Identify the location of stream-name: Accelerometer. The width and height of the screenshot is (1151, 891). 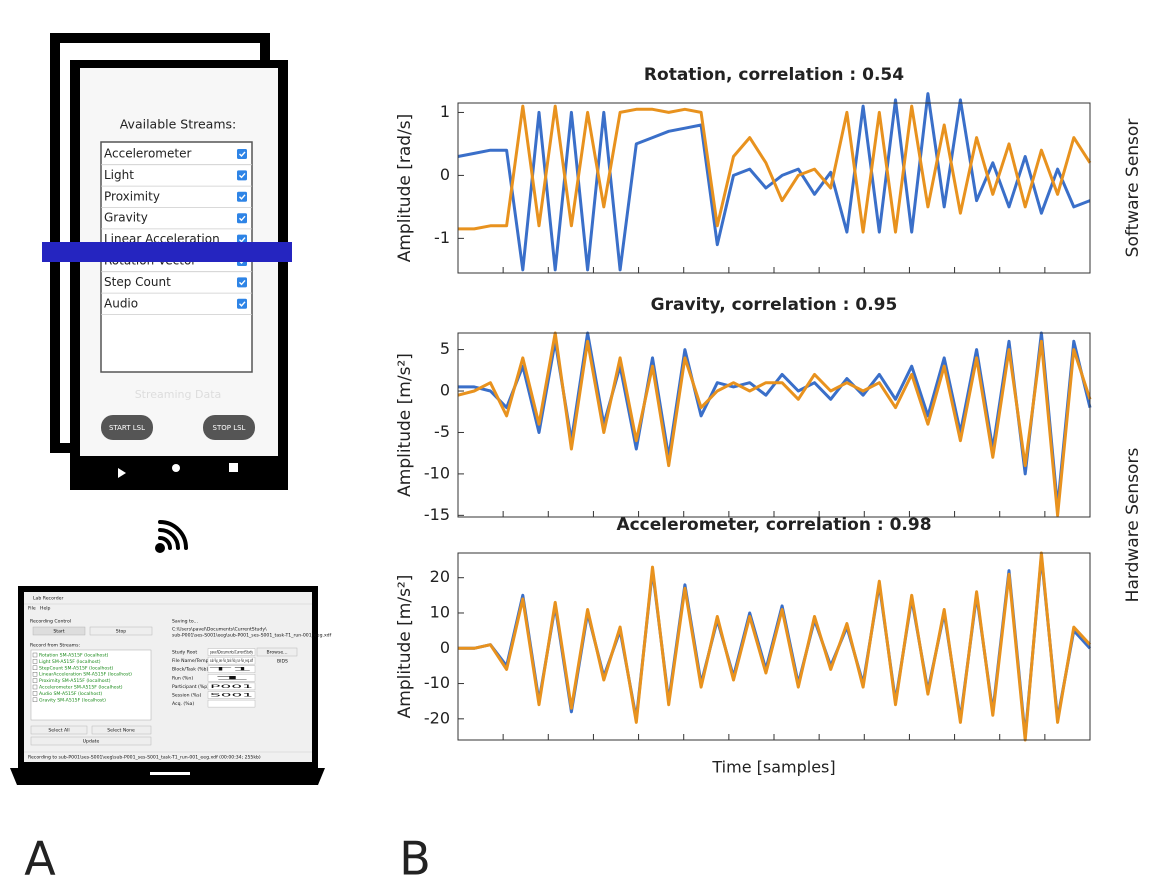
(147, 154).